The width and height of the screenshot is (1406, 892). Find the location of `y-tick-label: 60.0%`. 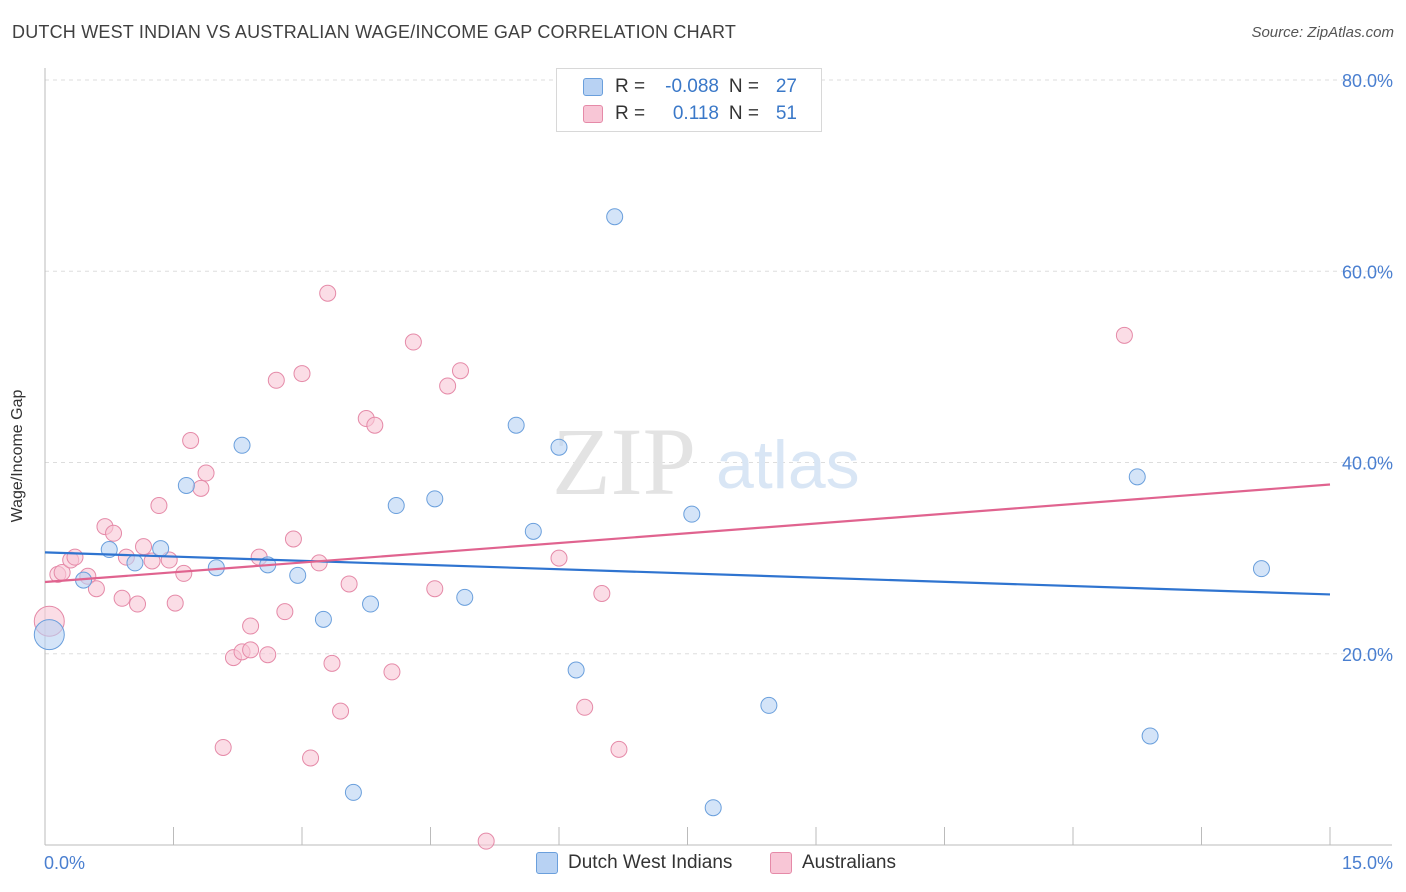

y-tick-label: 60.0% is located at coordinates (1367, 272).